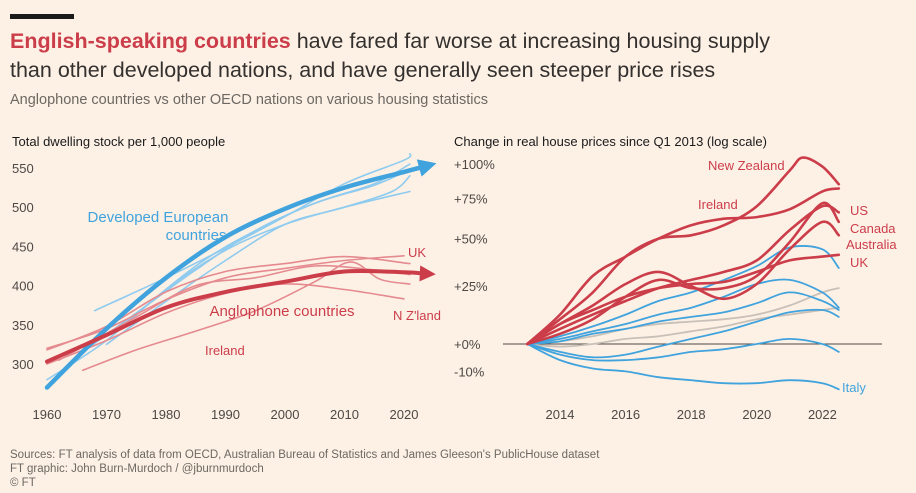 This screenshot has height=493, width=916. Describe the element at coordinates (471, 286) in the screenshot. I see `right-y-tick-3: +25%` at that location.